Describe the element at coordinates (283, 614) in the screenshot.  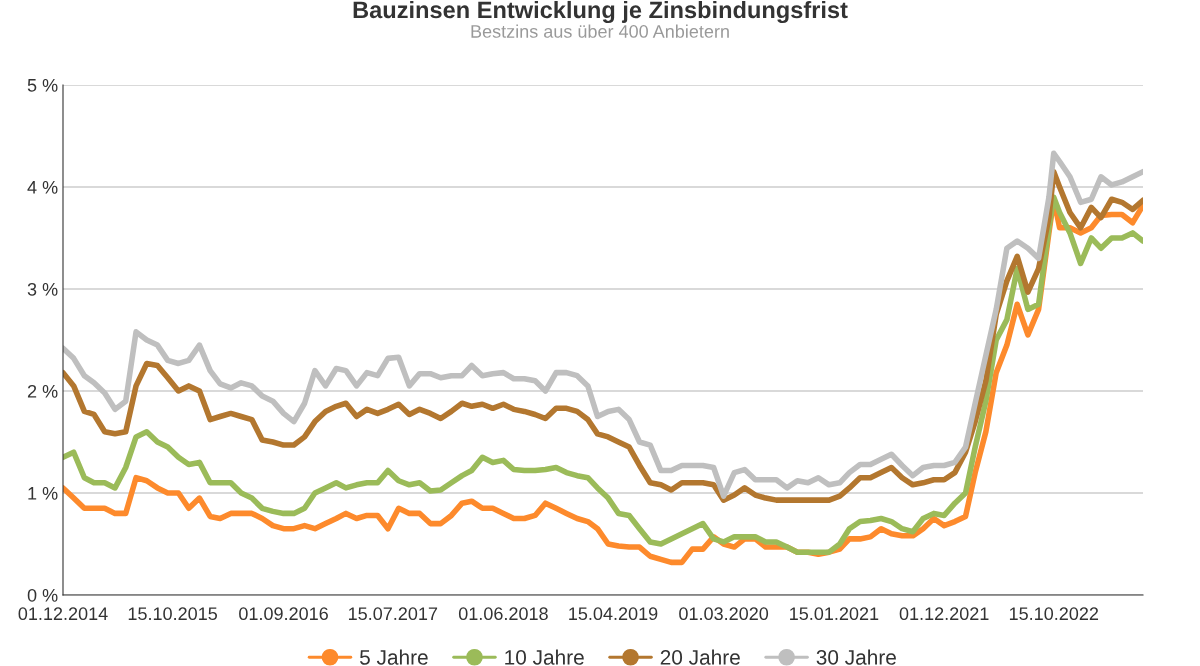
I see `x-tick-label: 01.09.2016` at that location.